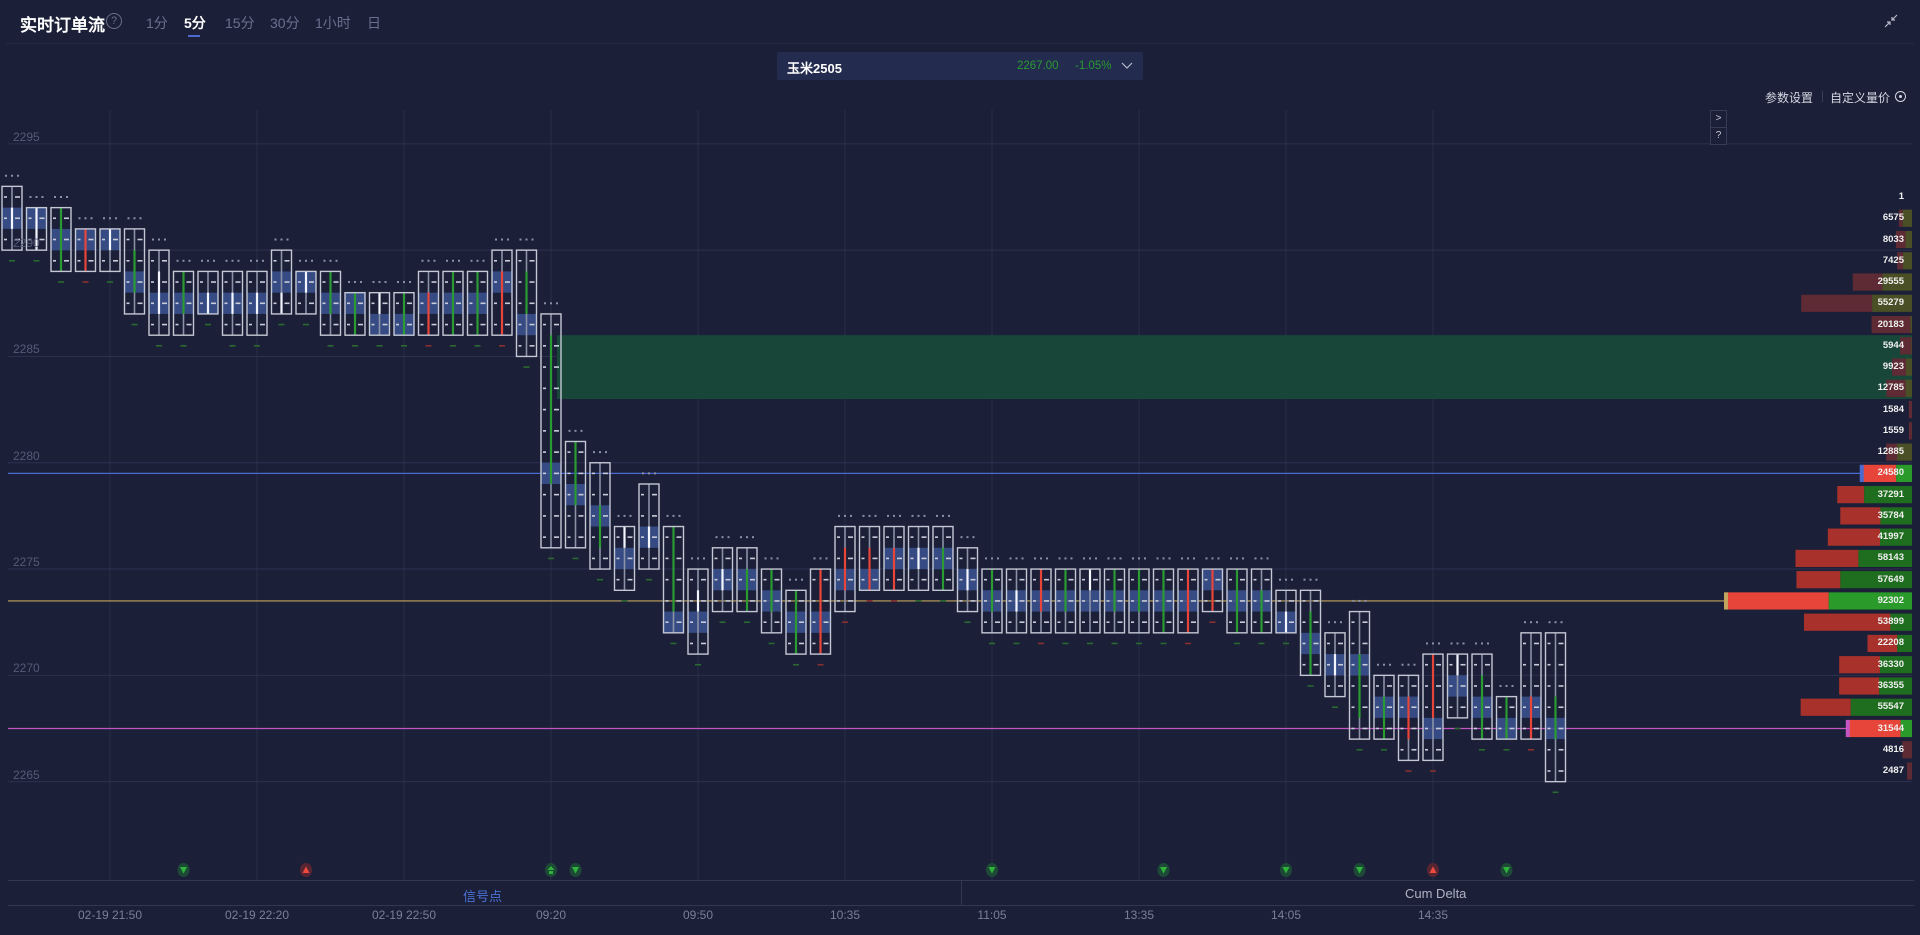  I want to click on target-icon, so click(1900, 96).